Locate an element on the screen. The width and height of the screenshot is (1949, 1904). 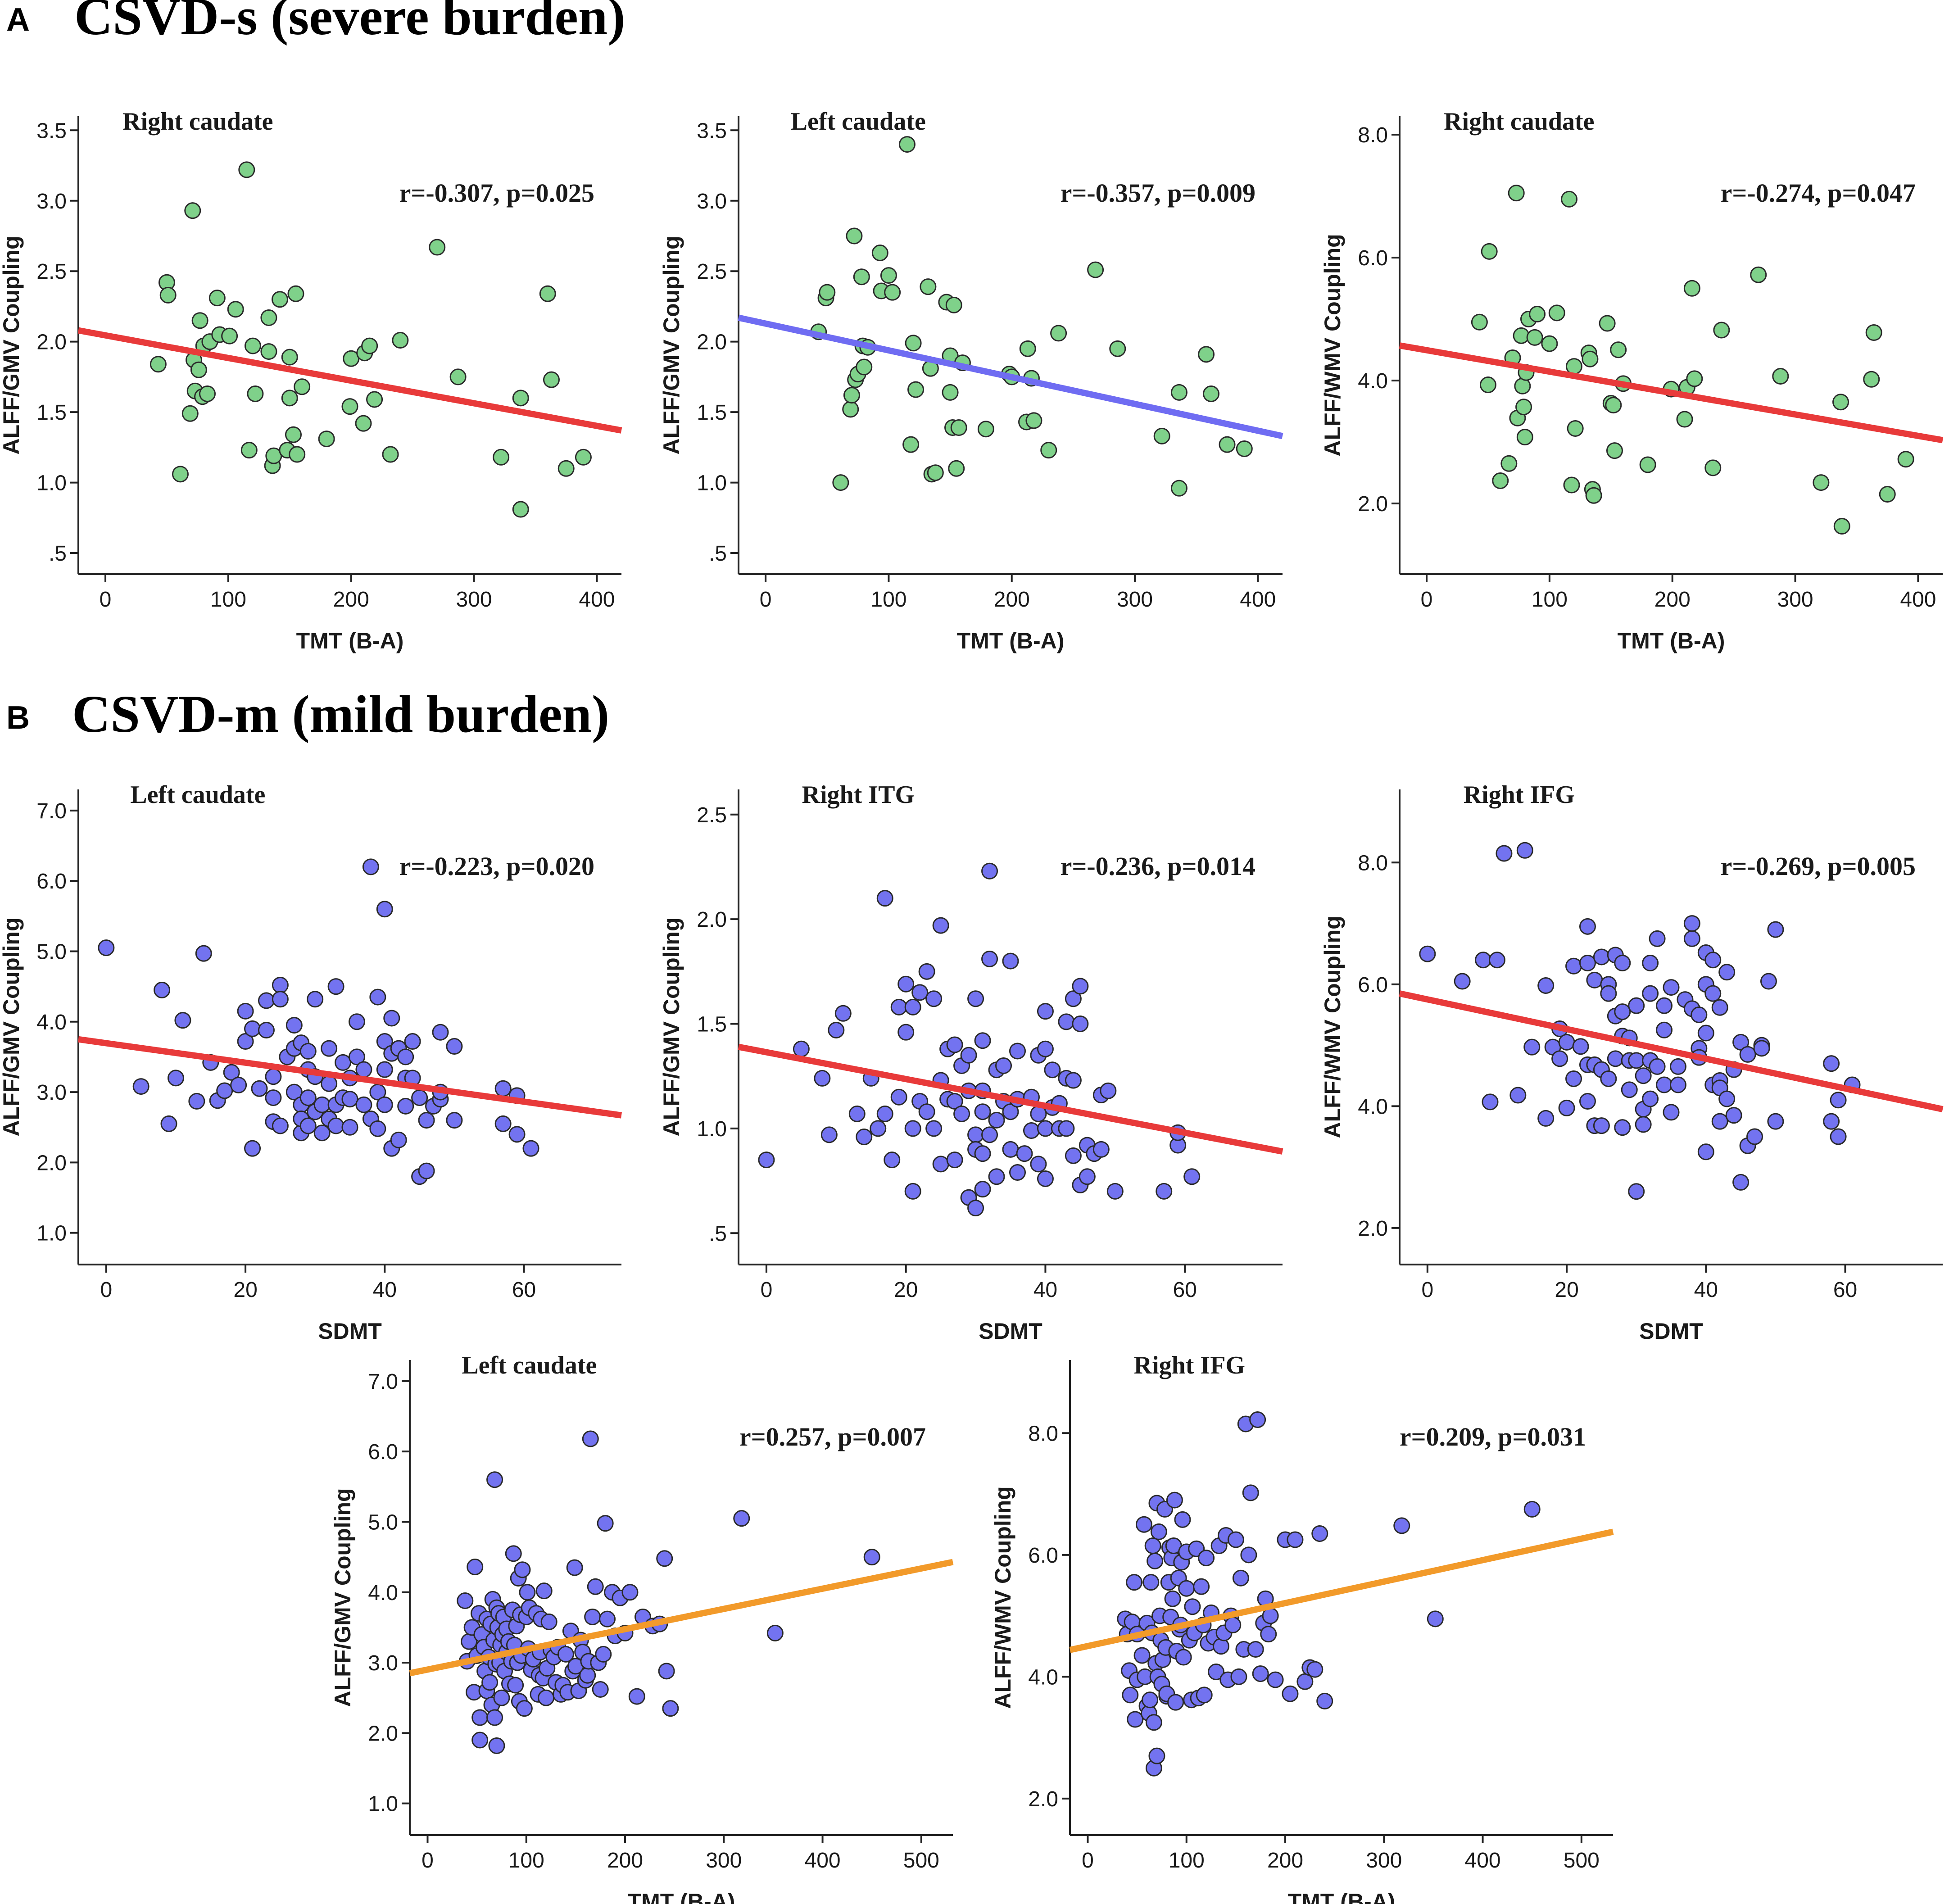
chart-title: Right ITG is located at coordinates (858, 795).